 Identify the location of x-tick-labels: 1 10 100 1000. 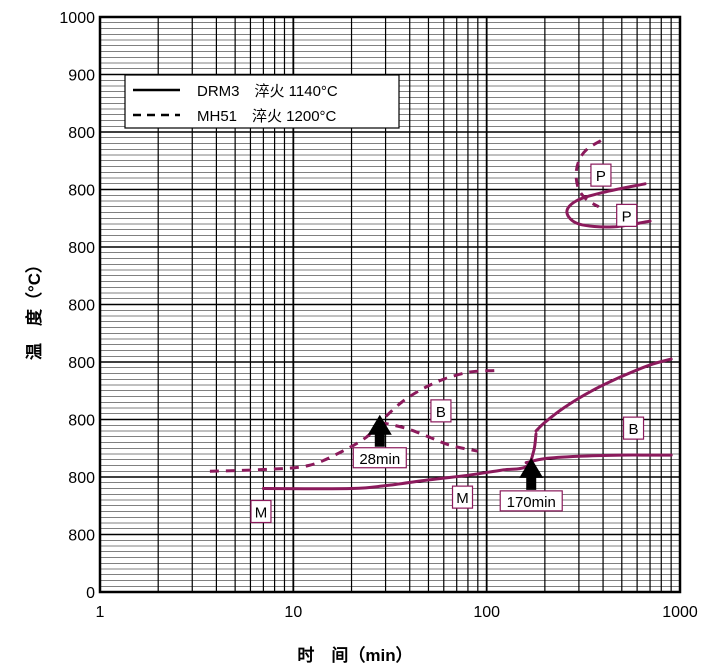
(397, 612).